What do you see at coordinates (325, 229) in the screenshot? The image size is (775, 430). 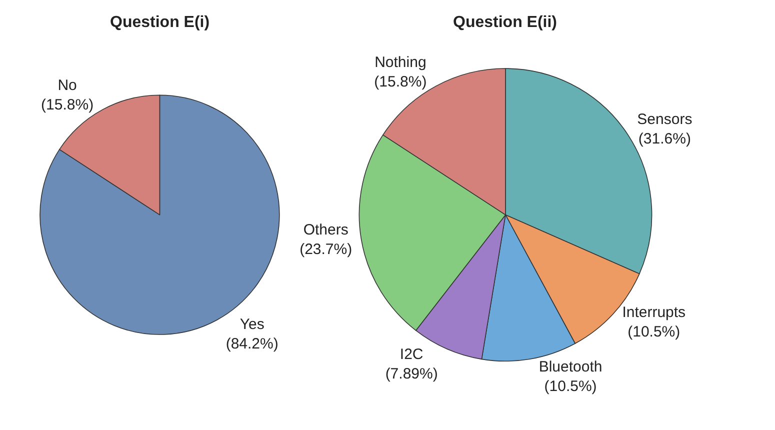 I see `slice-label: Others` at bounding box center [325, 229].